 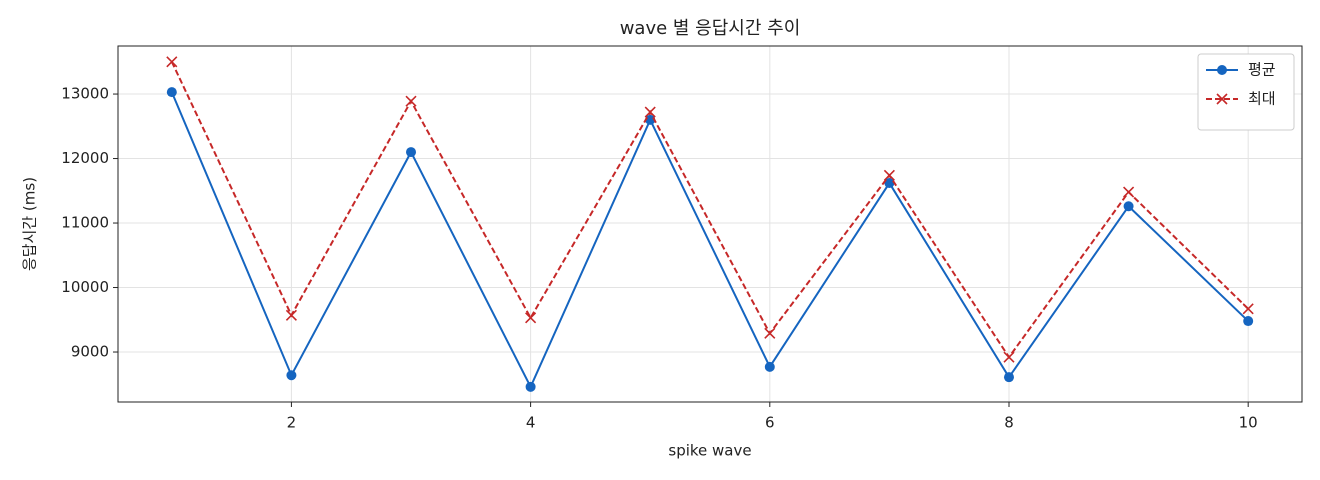 What do you see at coordinates (710, 28) in the screenshot?
I see `chart-title: wave 별 응답시간 추이` at bounding box center [710, 28].